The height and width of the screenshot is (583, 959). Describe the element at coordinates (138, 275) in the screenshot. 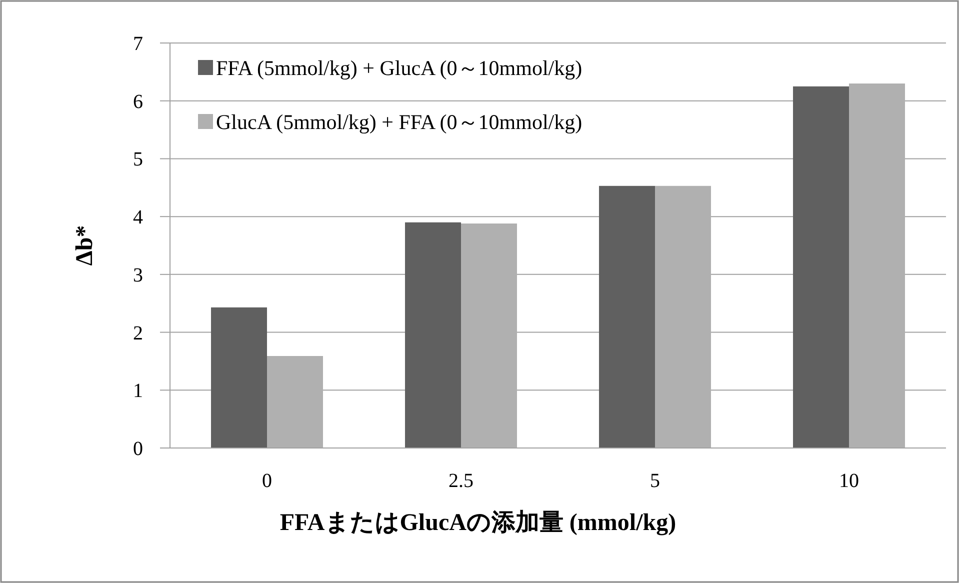

I see `y-tick-label: 3` at that location.